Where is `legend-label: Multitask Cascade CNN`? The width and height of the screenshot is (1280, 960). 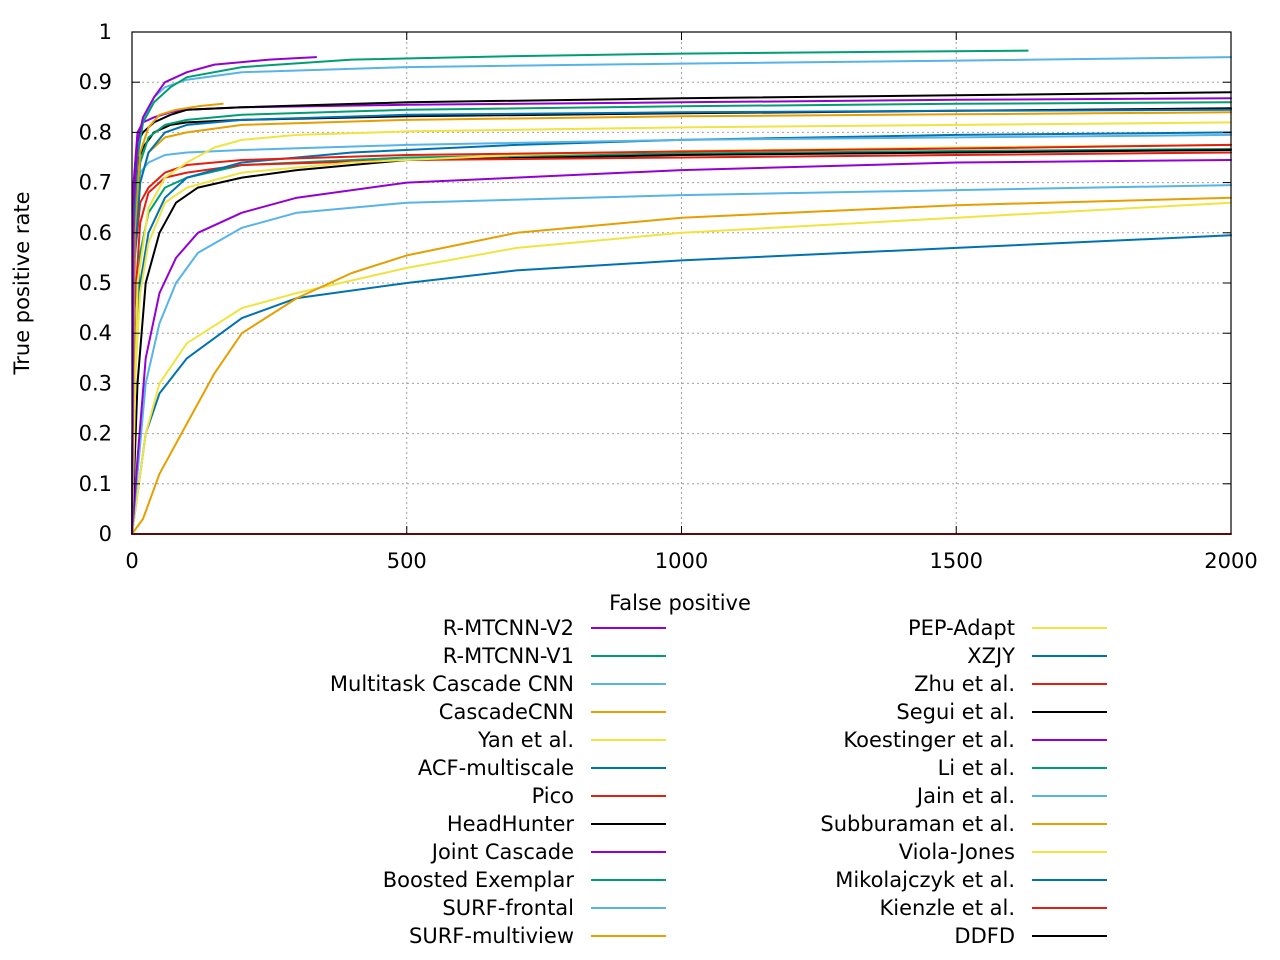
legend-label: Multitask Cascade CNN is located at coordinates (452, 684).